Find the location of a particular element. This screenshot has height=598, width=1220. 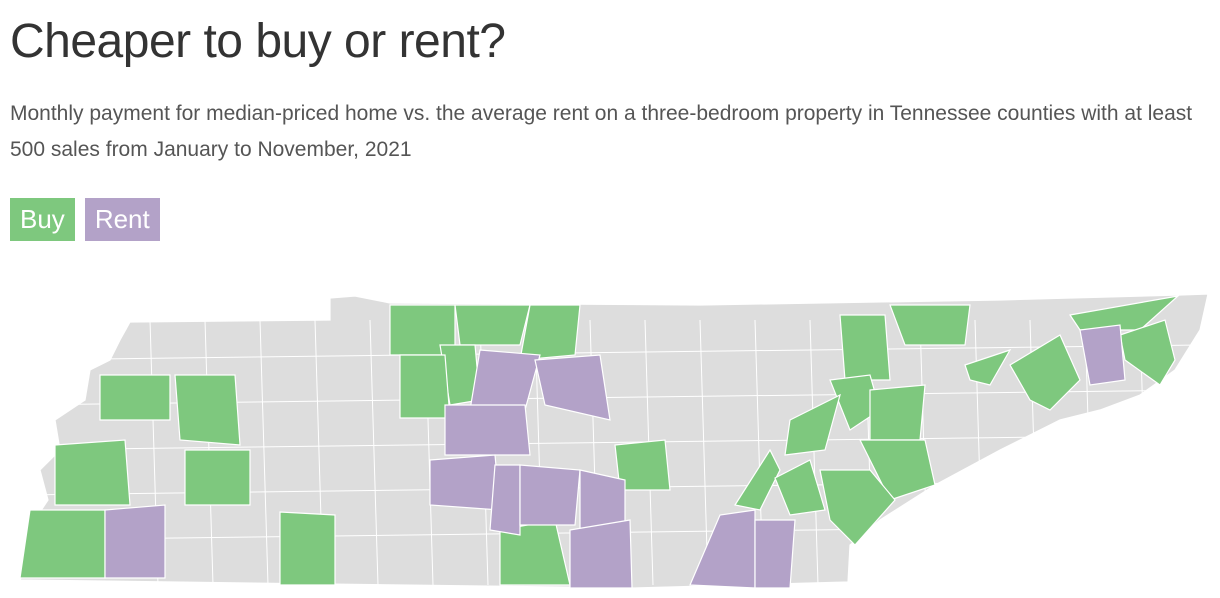

legend-rent: Rent is located at coordinates (122, 219).